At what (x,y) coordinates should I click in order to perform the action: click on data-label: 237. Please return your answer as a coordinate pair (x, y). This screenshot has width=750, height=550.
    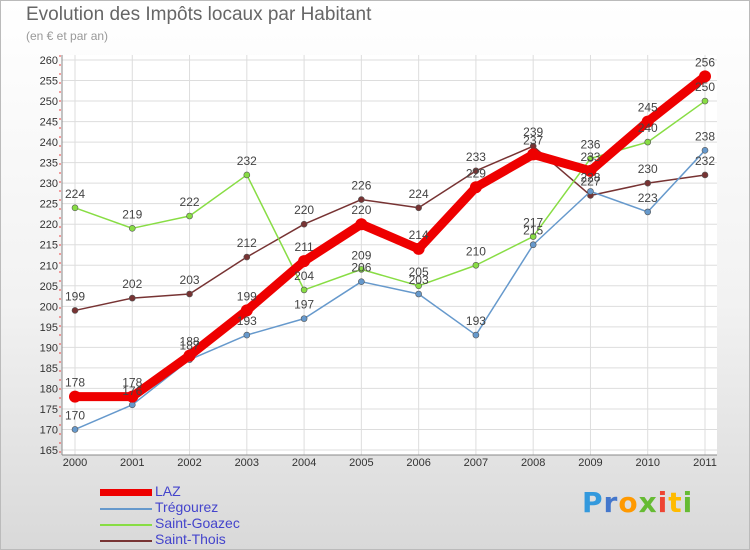
    Looking at the image, I should click on (533, 140).